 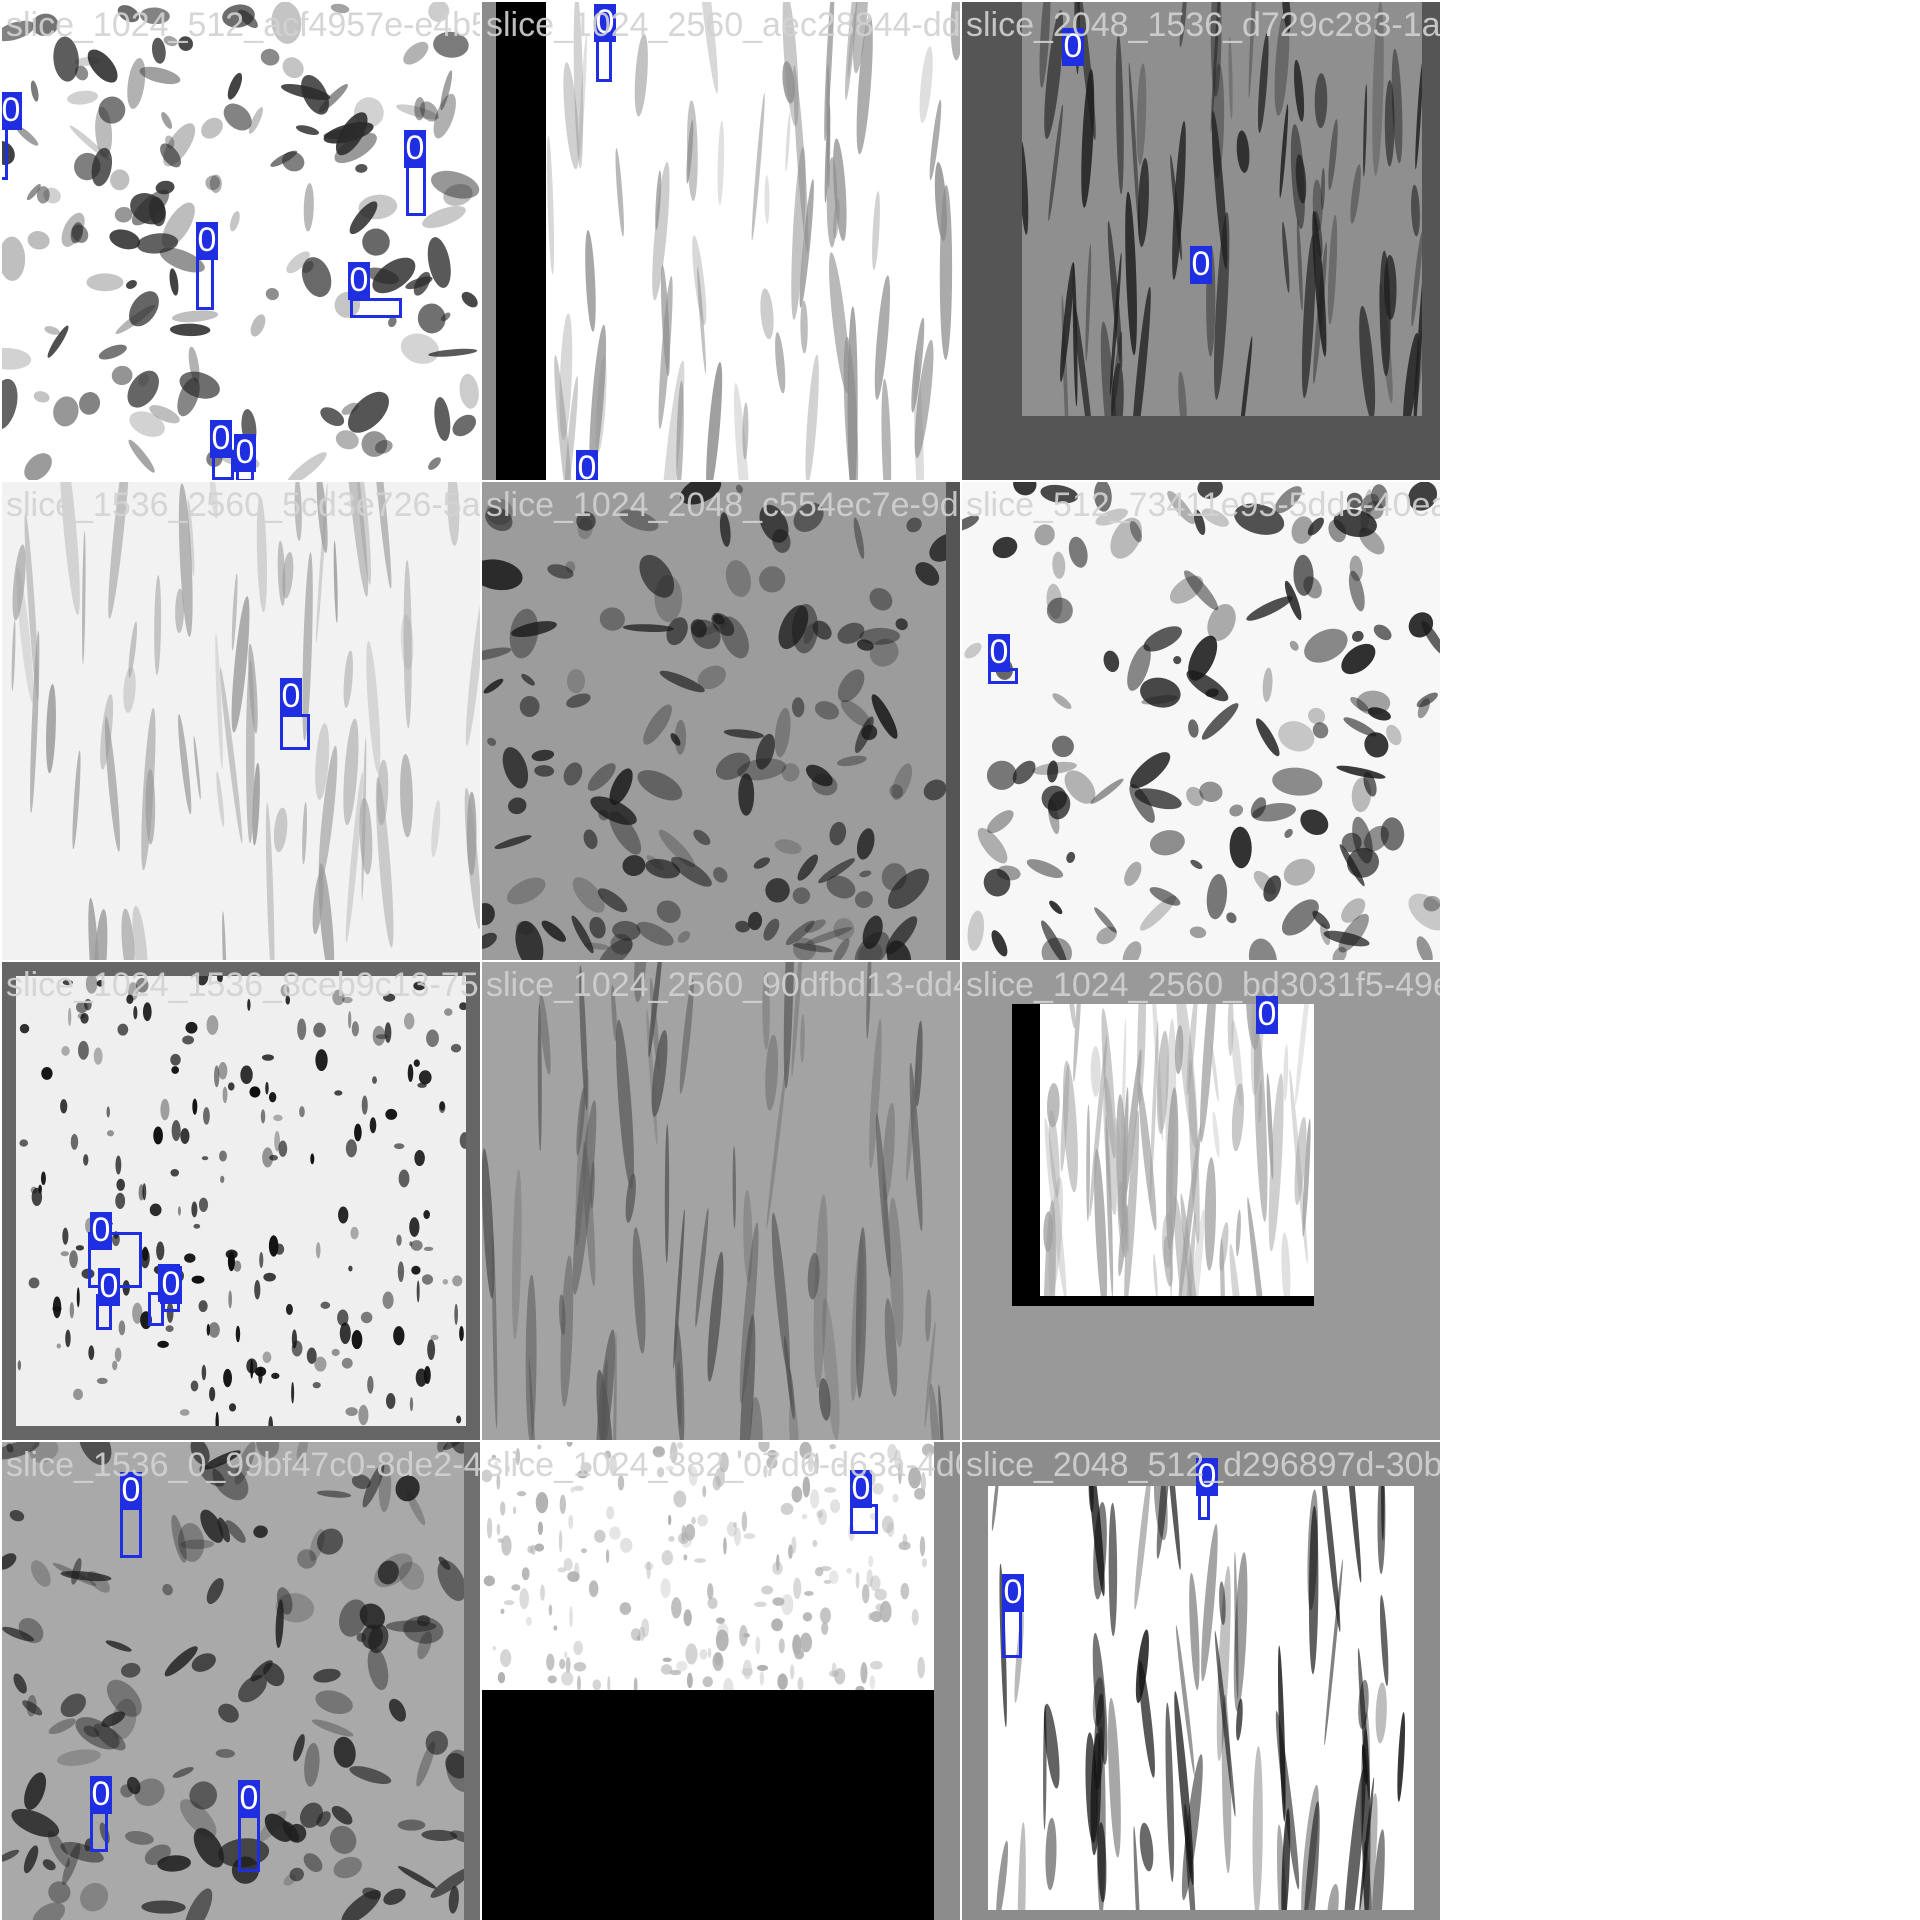 I want to click on image-tile: slice_1024_2560_90dfbd13-dd44-4130-82, so click(x=721, y=1201).